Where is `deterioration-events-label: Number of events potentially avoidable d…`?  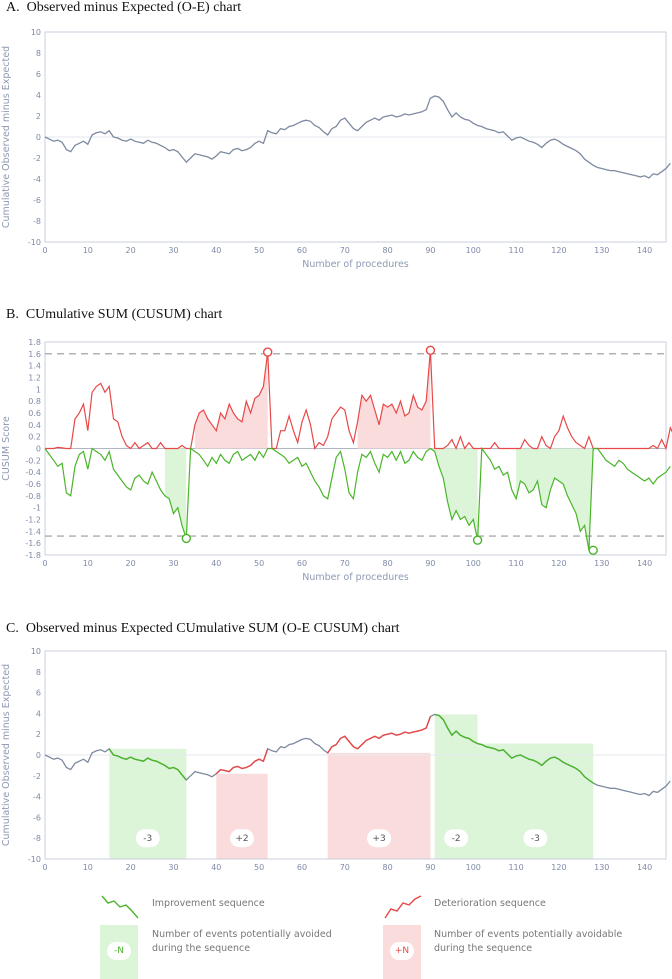
deterioration-events-label: Number of events potentially avoidable d… is located at coordinates (528, 941).